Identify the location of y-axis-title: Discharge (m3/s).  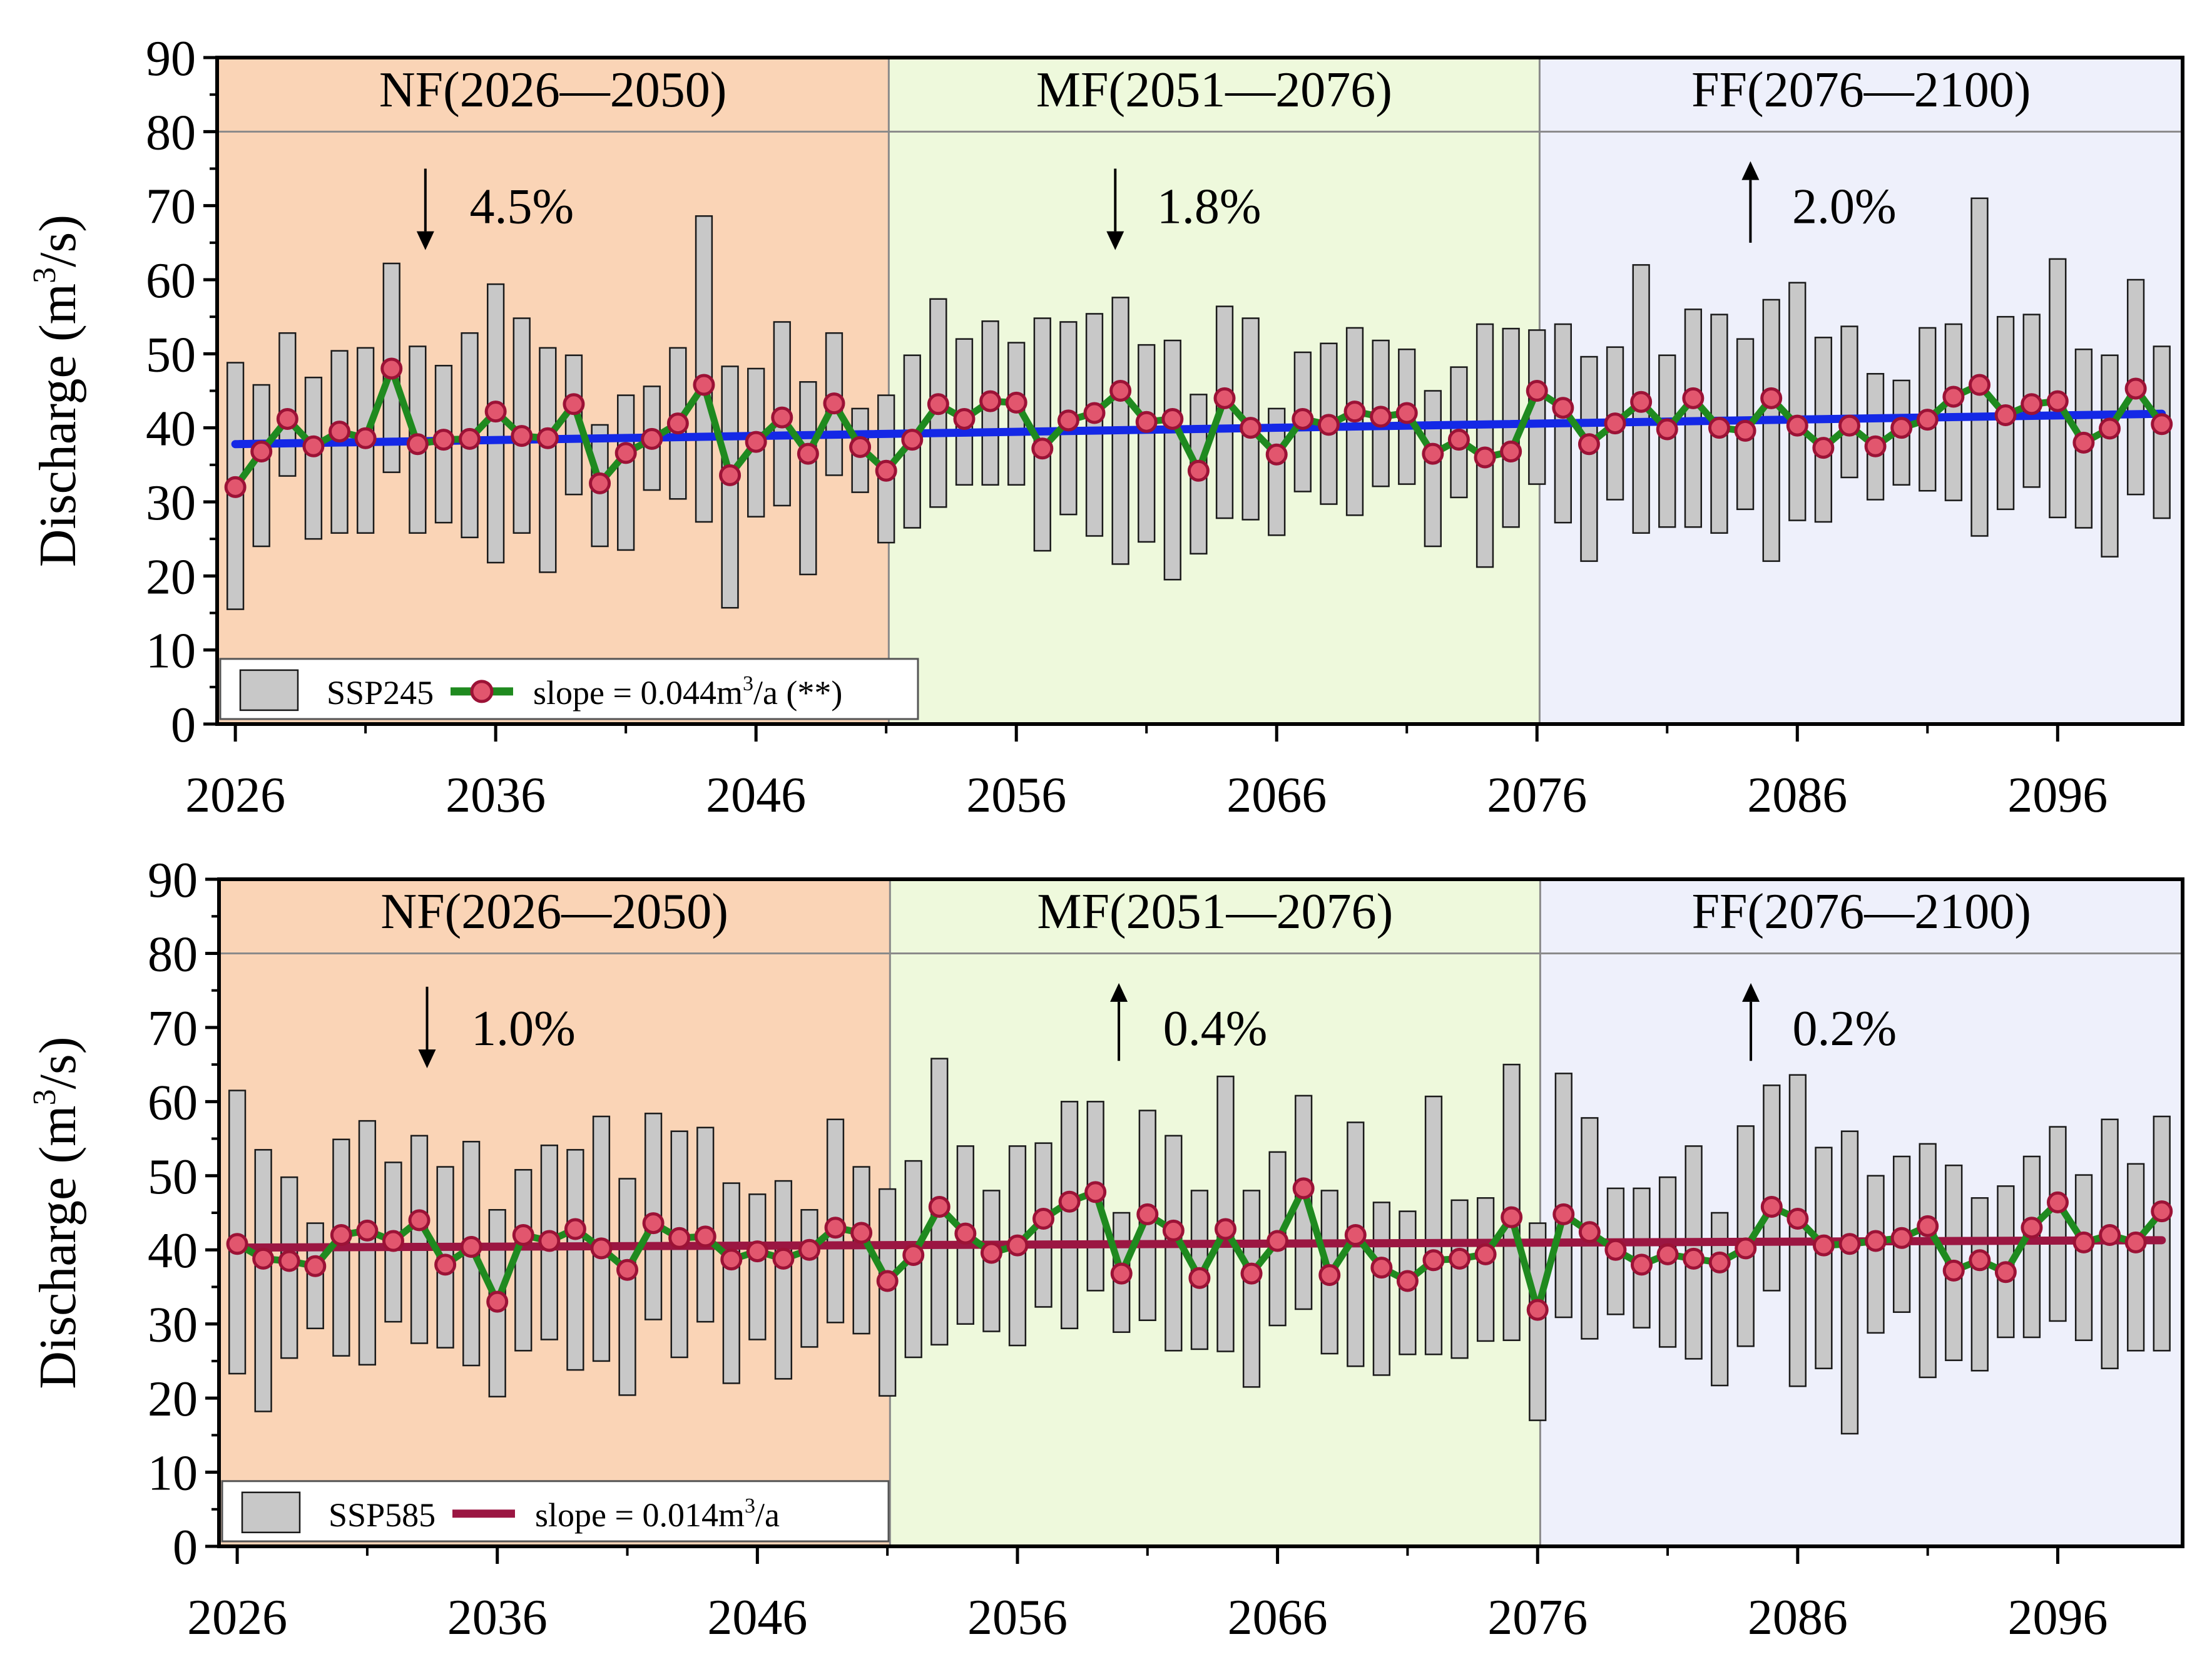
(57, 391).